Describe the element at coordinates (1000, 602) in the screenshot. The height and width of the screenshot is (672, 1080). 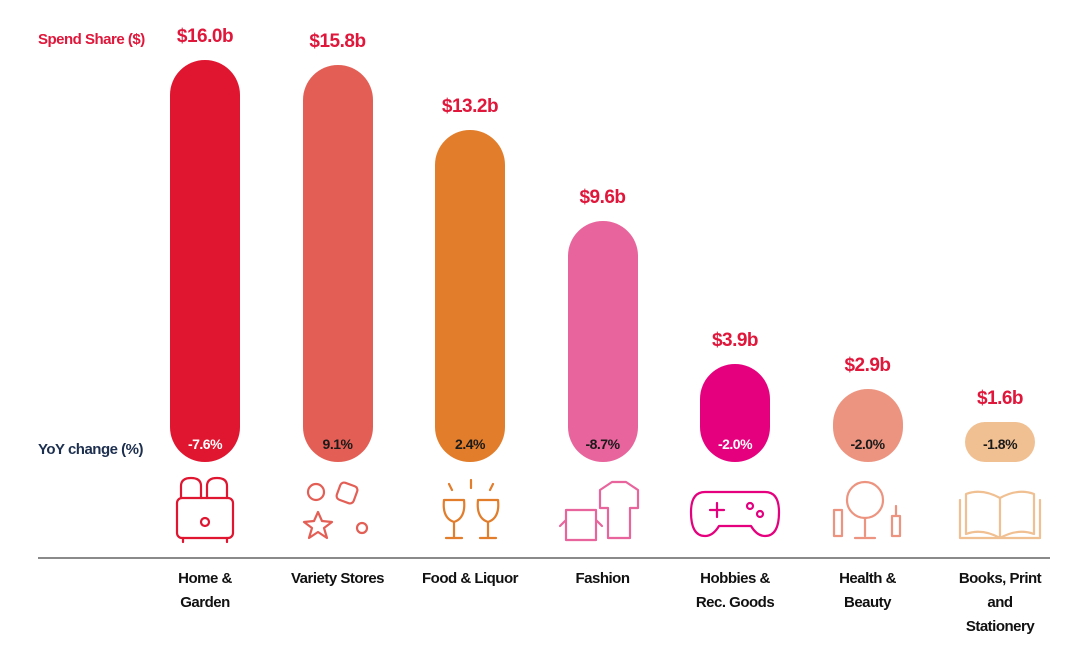
I see `x-tick-label: Books, Print and Stationery` at that location.